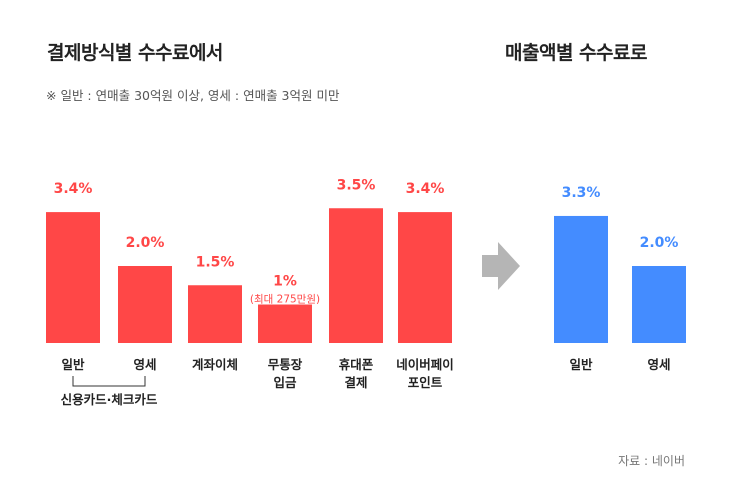 This screenshot has width=730, height=490. What do you see at coordinates (425, 382) in the screenshot?
I see `category-label-0-5: 포인트` at bounding box center [425, 382].